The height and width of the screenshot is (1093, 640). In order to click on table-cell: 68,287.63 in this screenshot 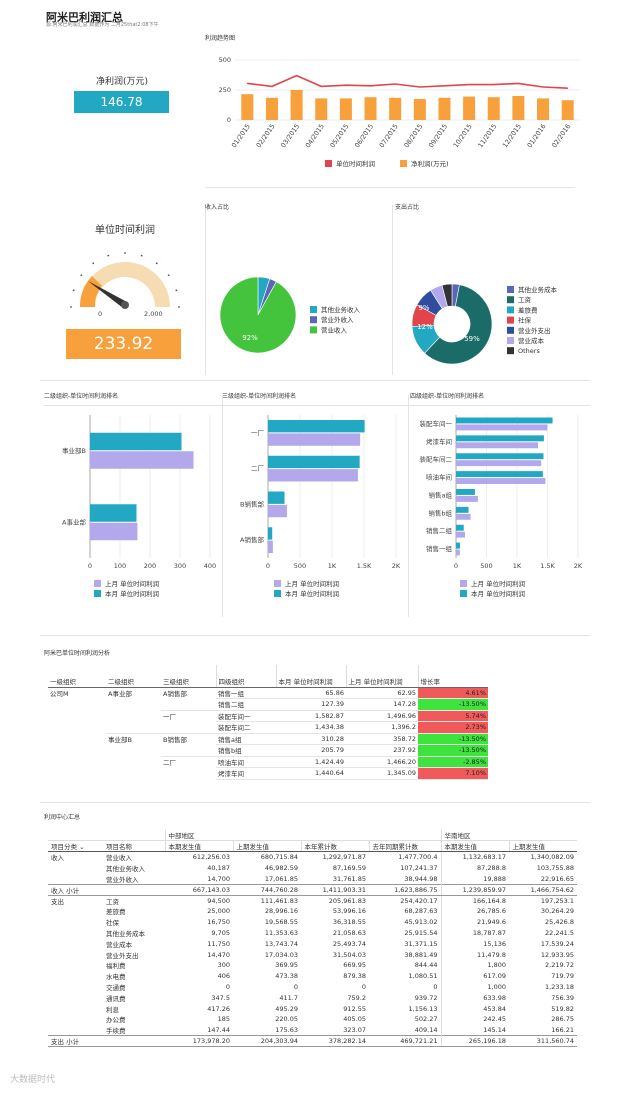, I will do `click(421, 911)`.